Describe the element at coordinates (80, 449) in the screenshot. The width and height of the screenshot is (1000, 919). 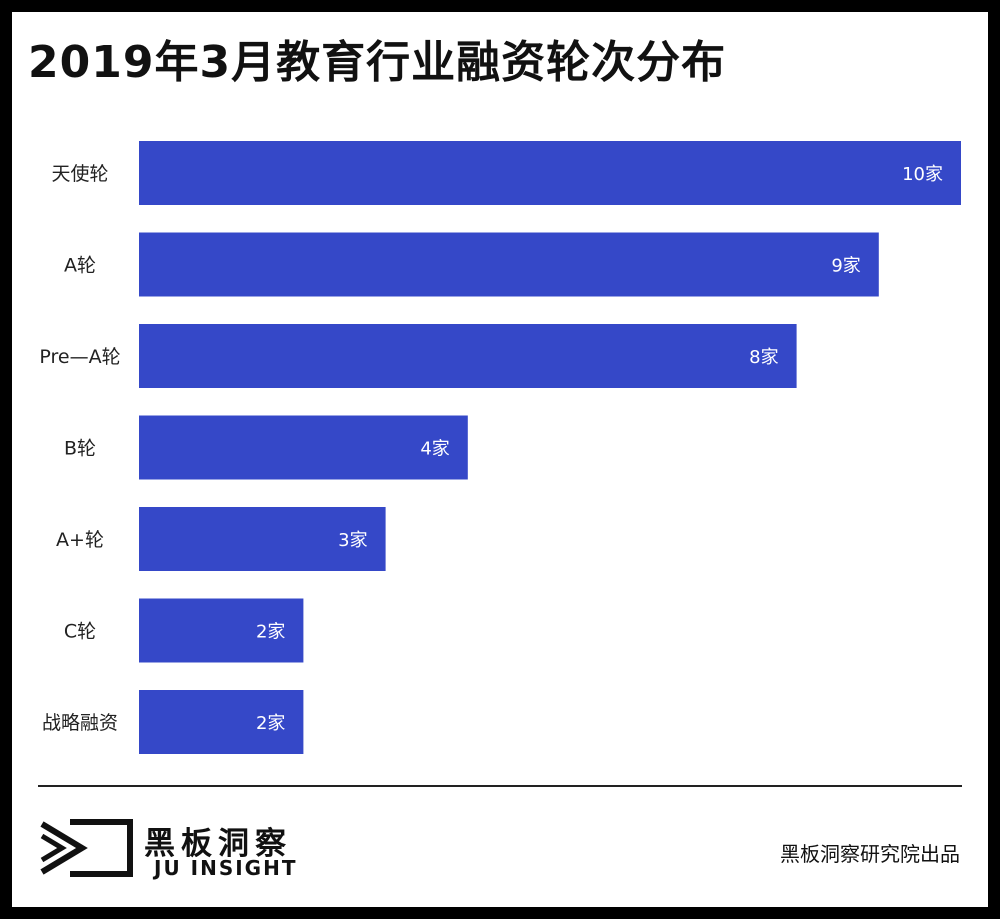
I see `category-label: B轮` at that location.